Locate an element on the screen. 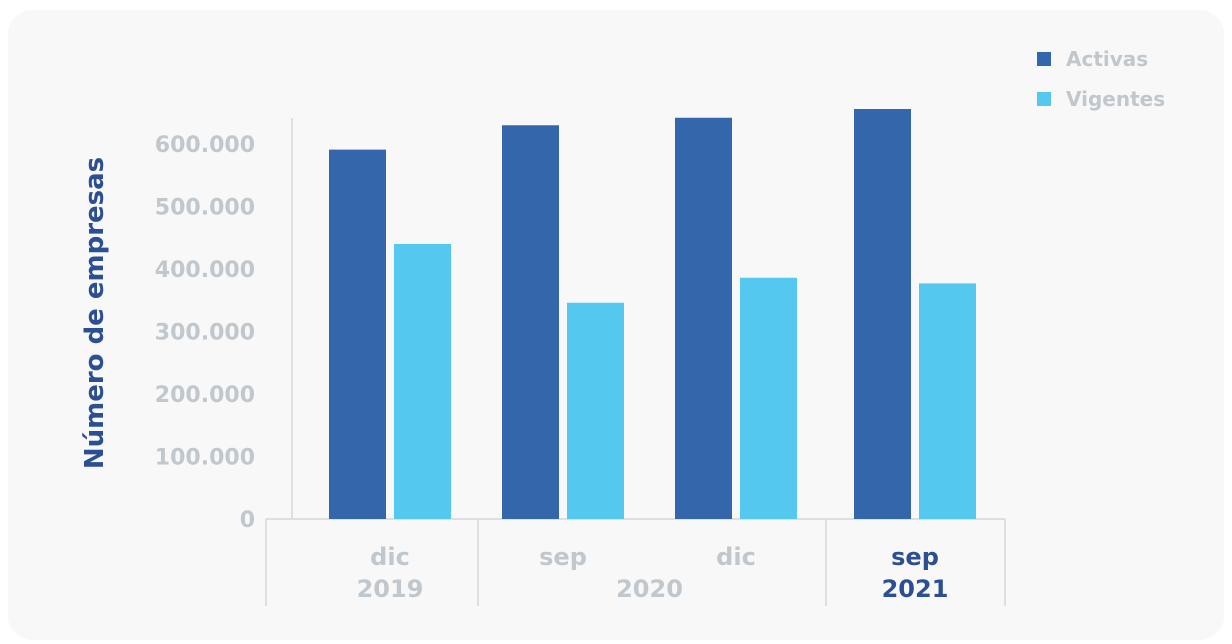  y-tick-label: 600.000 is located at coordinates (205, 145).